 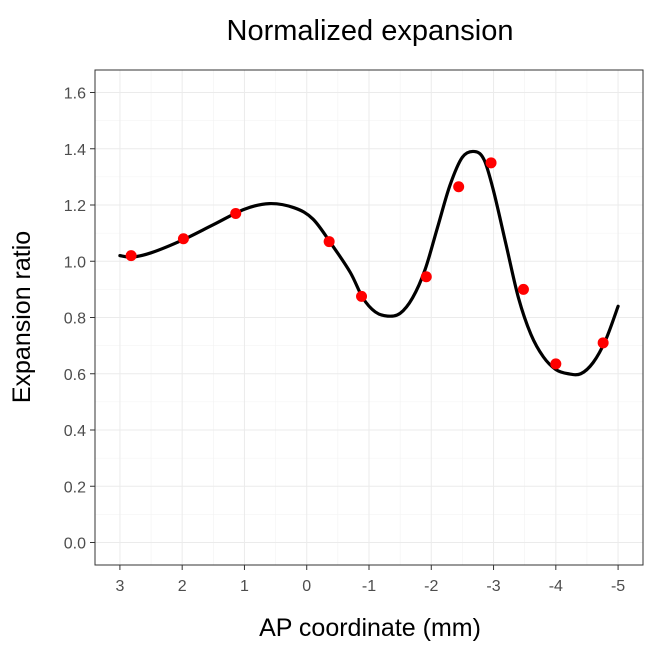 What do you see at coordinates (119, 586) in the screenshot?
I see `x-tick-label: 3` at bounding box center [119, 586].